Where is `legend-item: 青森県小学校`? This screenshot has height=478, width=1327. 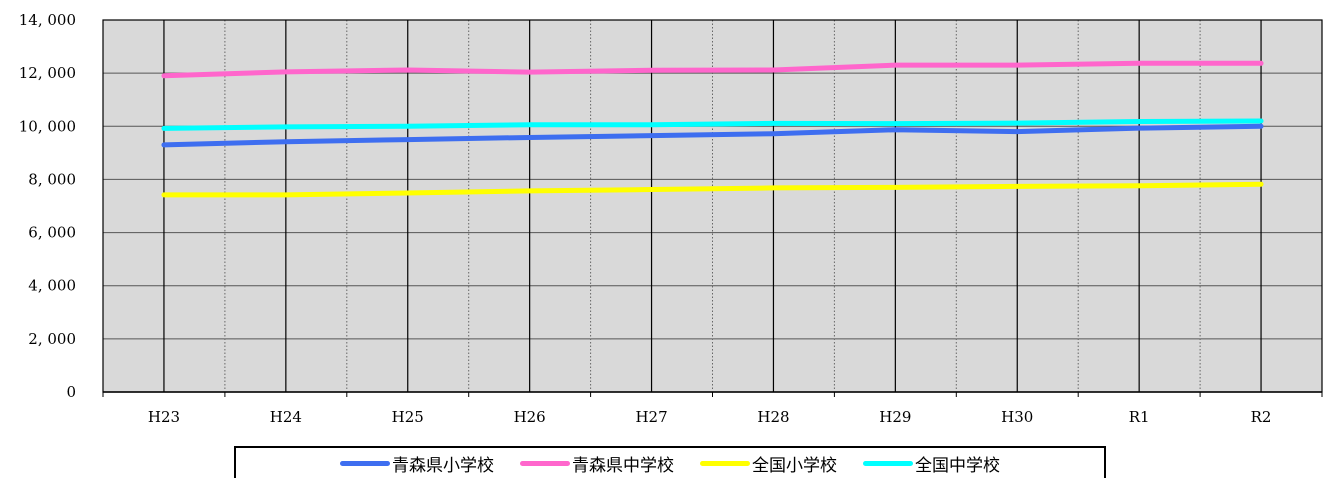
legend-item: 青森県小学校 is located at coordinates (417, 463).